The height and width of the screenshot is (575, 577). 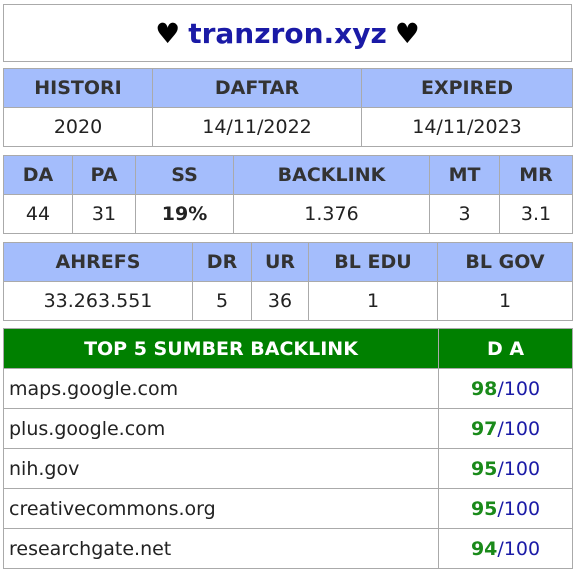 I want to click on backlink-da-4: 95/100, so click(x=505, y=508).